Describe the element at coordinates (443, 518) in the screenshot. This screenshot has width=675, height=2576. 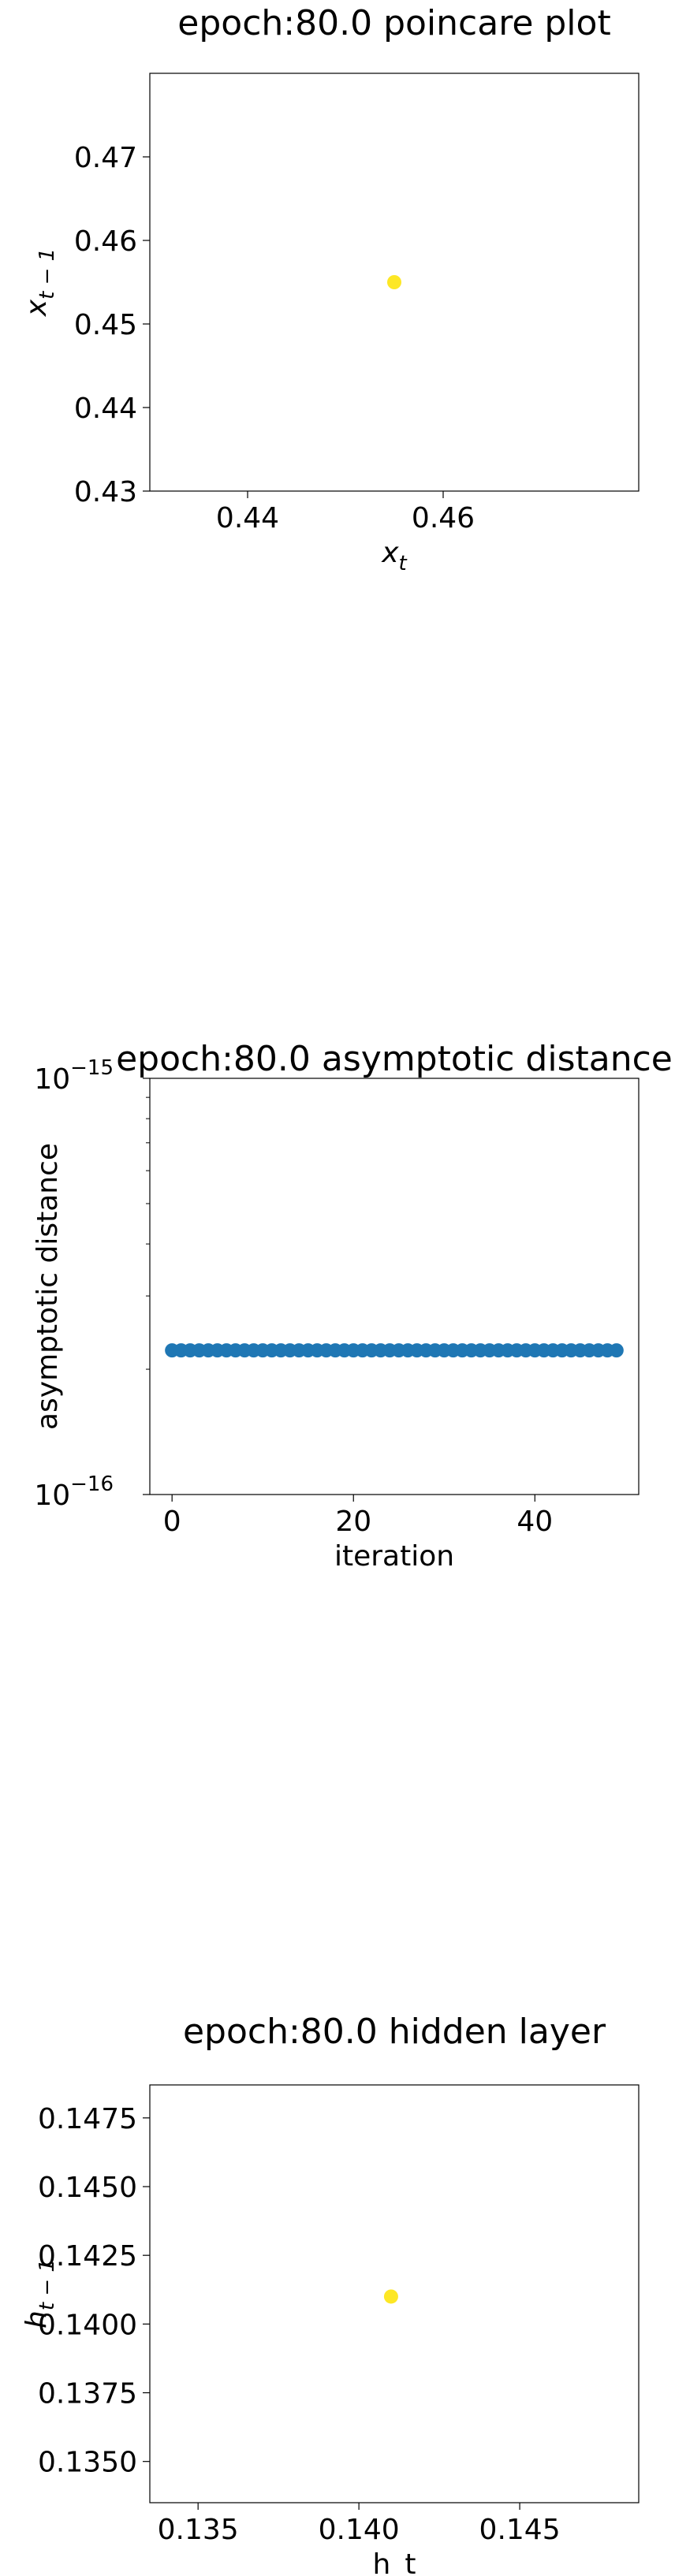
I see `x-tick-label: 0.46` at that location.